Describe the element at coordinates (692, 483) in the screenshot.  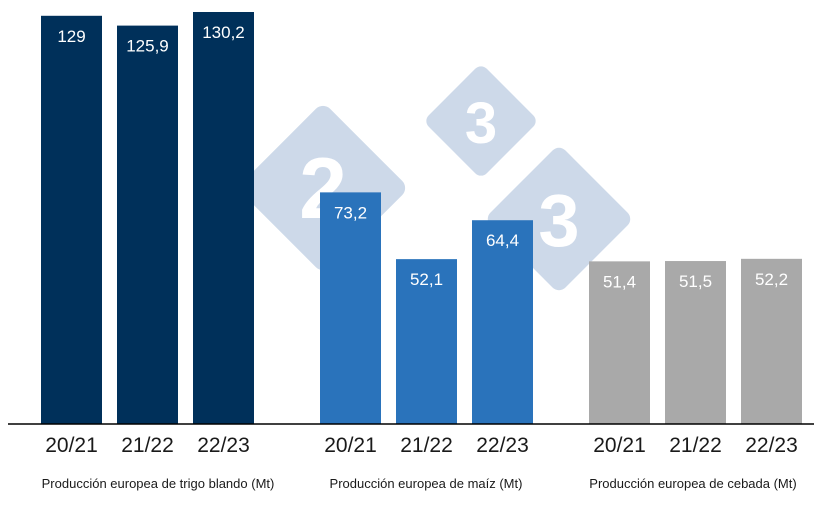
I see `group-label: Producción europea de cebada (Mt)` at that location.